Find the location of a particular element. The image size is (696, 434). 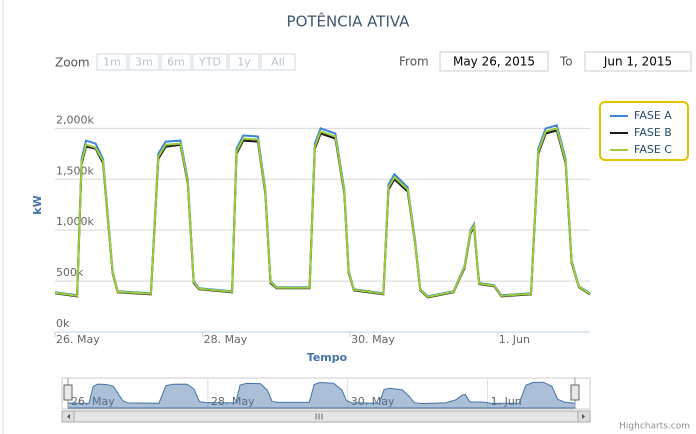

zoom-button-label: 6m is located at coordinates (176, 62).